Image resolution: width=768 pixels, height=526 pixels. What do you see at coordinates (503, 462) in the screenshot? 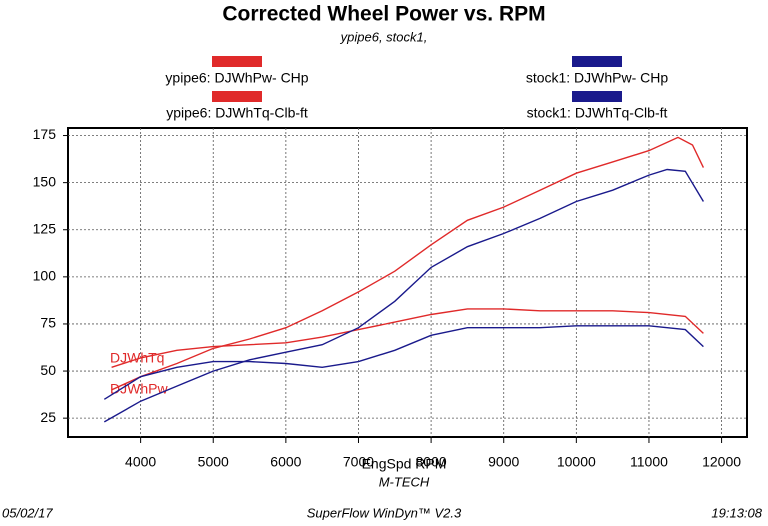
I see `x-tick-label: 9000` at bounding box center [503, 462].